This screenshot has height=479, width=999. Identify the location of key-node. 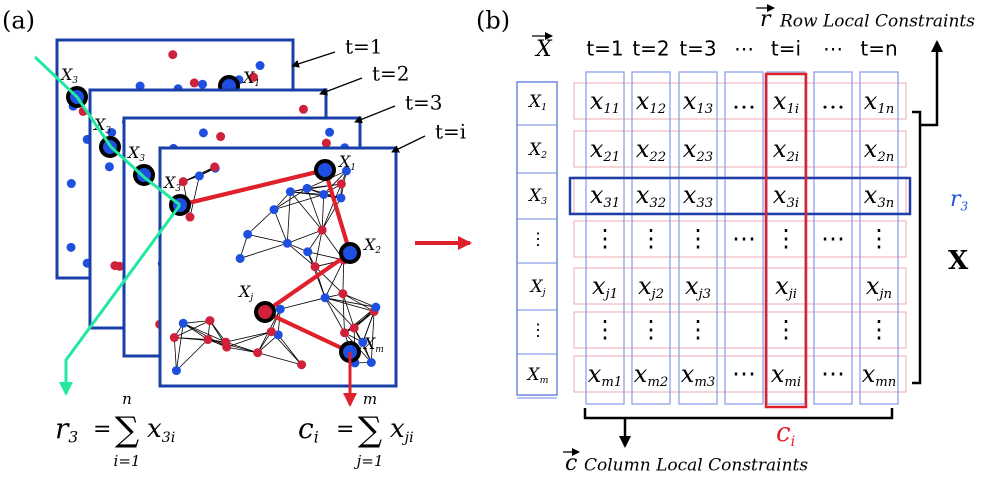
(325, 170).